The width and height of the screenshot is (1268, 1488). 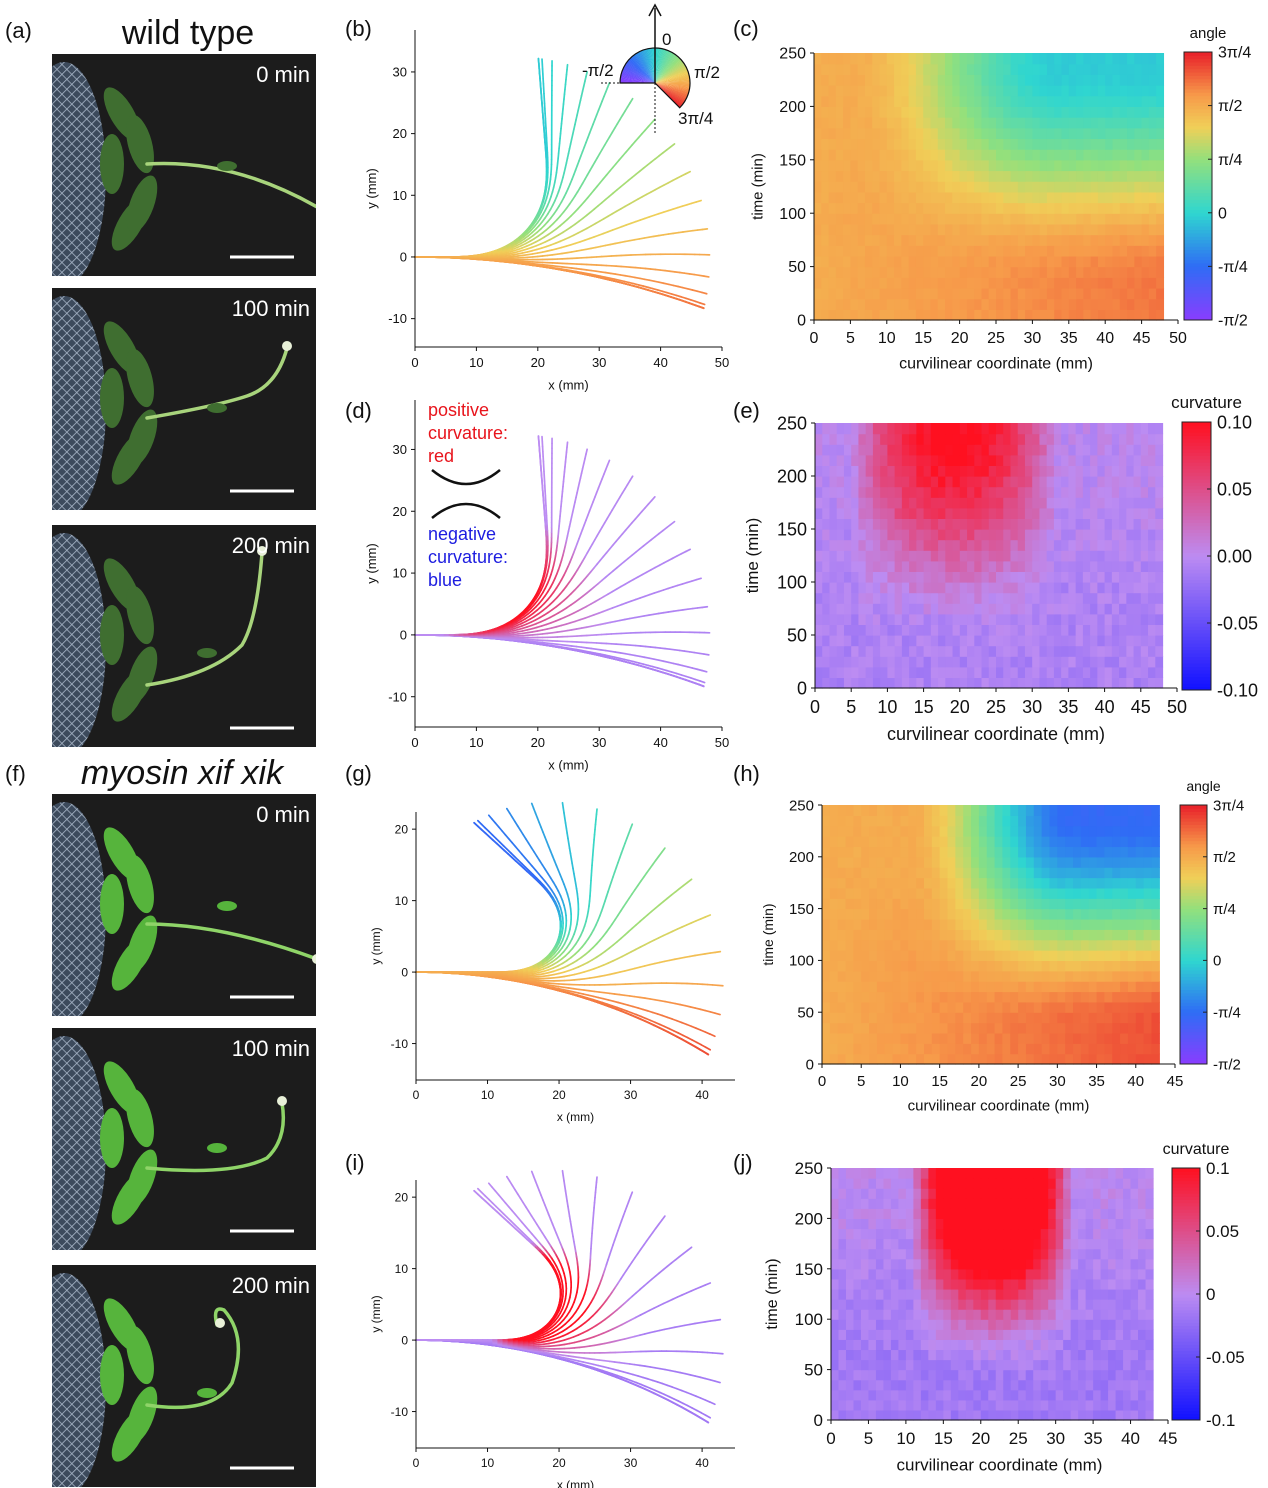 I want to click on panel-label: (c), so click(x=746, y=28).